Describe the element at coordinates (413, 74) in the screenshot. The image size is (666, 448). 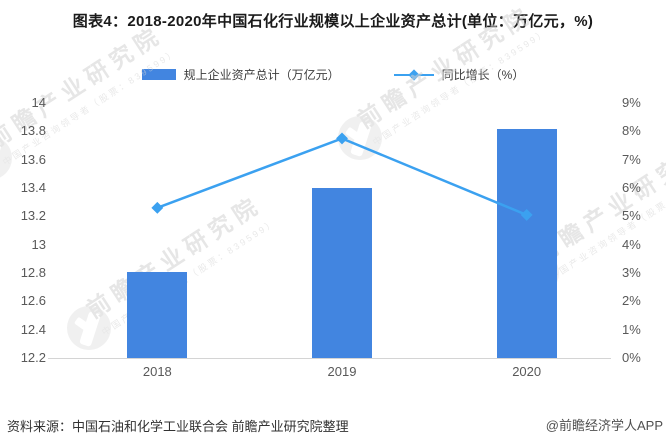
I see `line-swatch-icon` at that location.